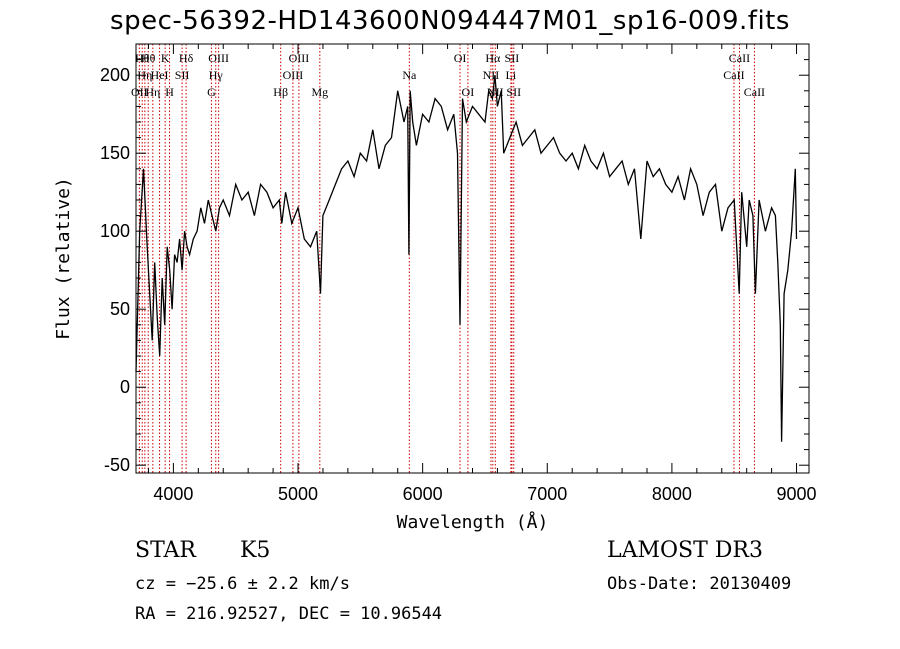 The image size is (900, 649). Describe the element at coordinates (115, 75) in the screenshot. I see `y-tick-label: 200` at that location.